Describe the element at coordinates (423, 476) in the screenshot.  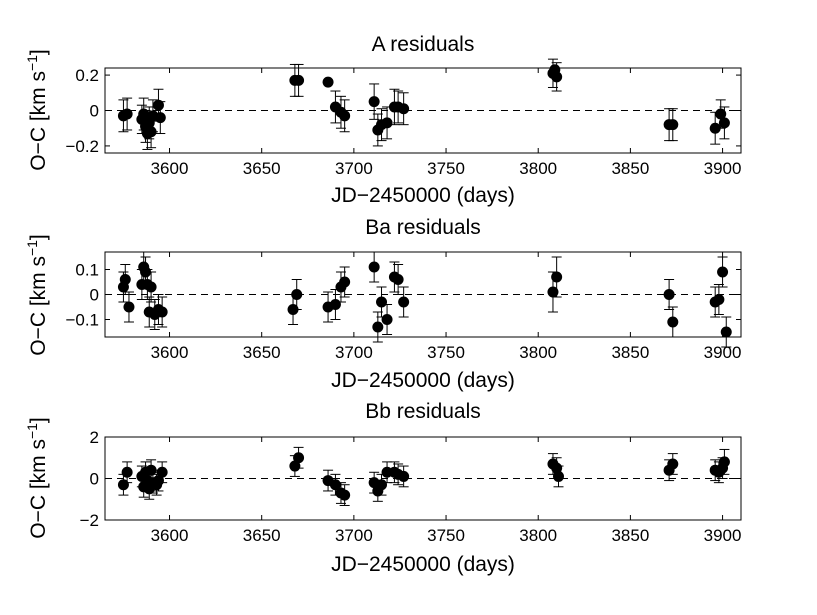
I see `panel-bb-marks` at that location.